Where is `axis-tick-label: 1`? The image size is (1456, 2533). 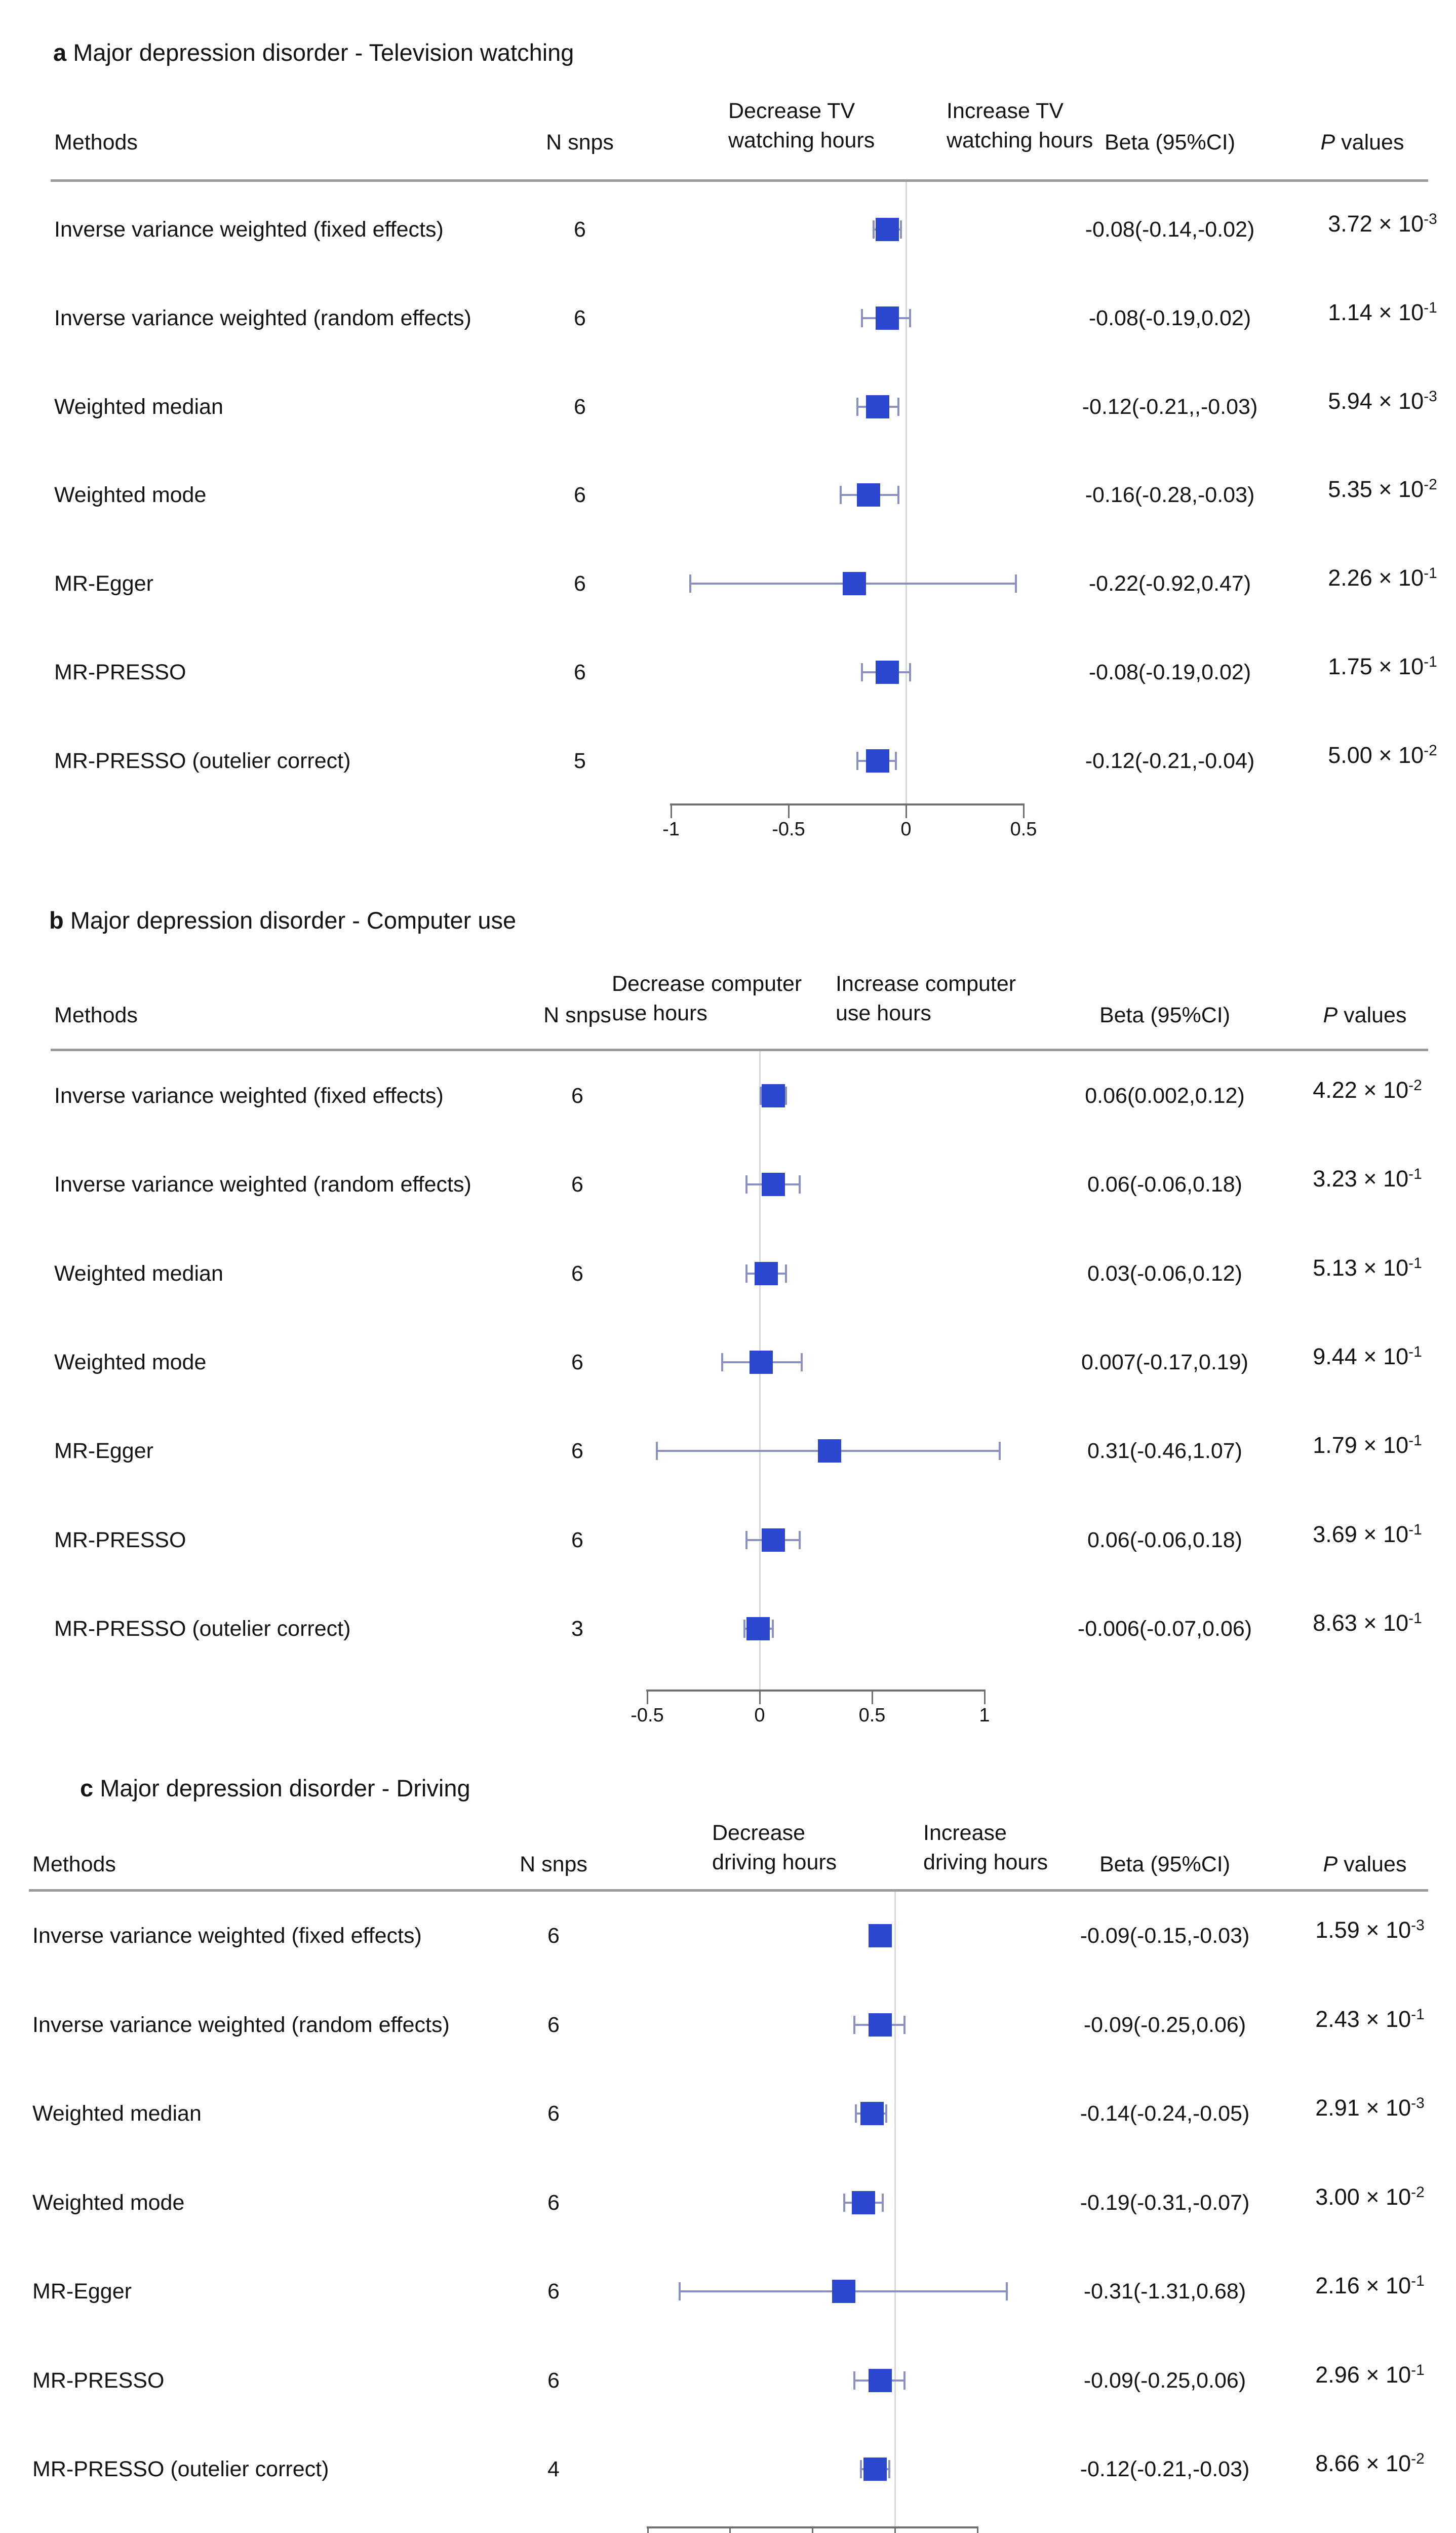 axis-tick-label: 1 is located at coordinates (985, 1716).